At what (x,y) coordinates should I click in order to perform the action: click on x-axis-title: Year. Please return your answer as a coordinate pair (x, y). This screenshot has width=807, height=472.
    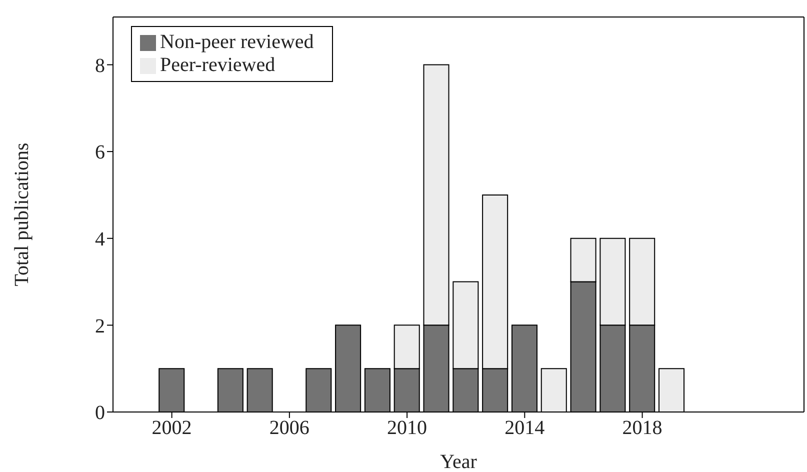
    Looking at the image, I should click on (459, 461).